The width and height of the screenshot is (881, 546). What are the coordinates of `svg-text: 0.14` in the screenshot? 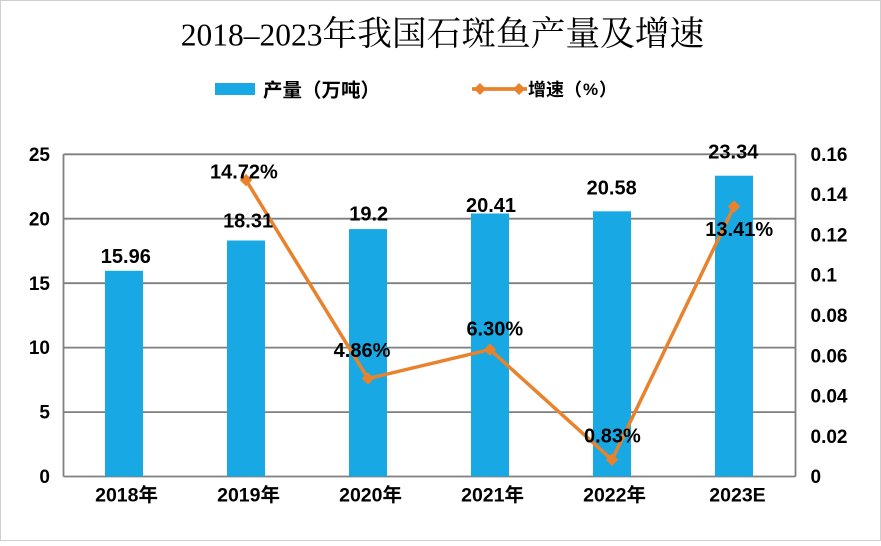 It's located at (829, 195).